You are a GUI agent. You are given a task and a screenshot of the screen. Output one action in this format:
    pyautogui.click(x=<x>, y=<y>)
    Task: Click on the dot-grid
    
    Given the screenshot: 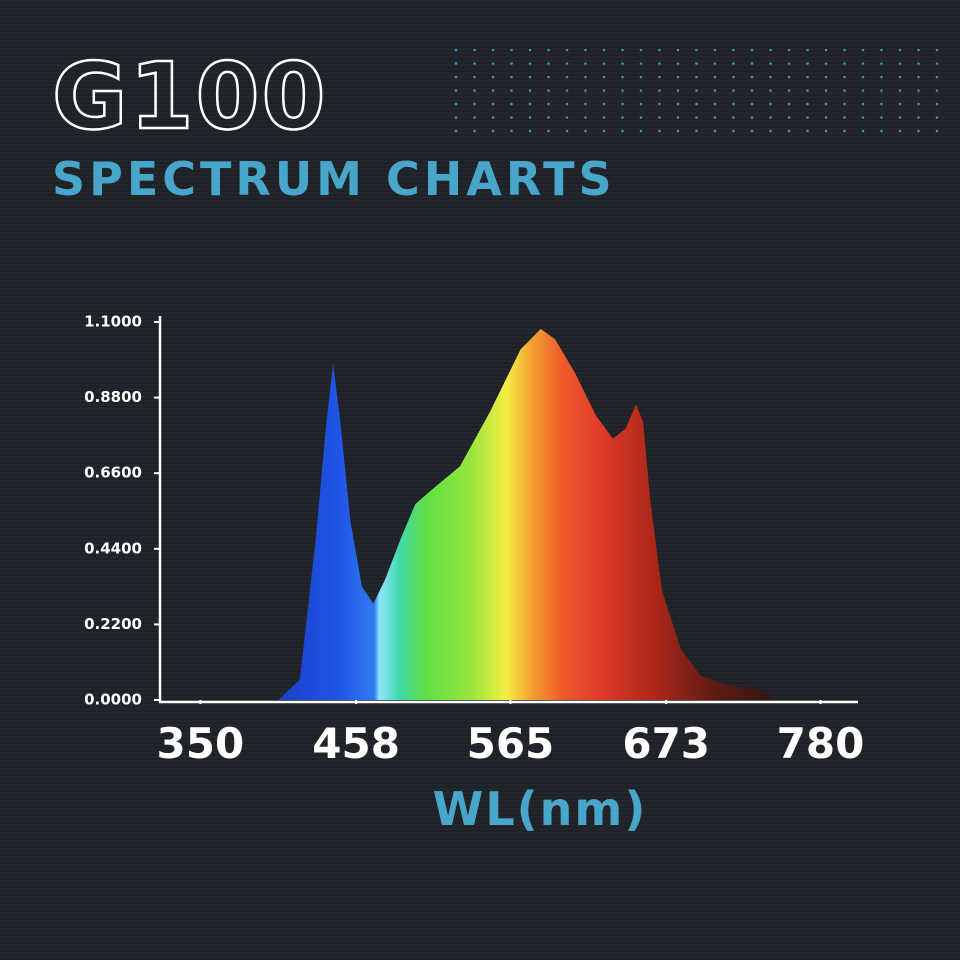 What is the action you would take?
    pyautogui.click(x=696, y=90)
    